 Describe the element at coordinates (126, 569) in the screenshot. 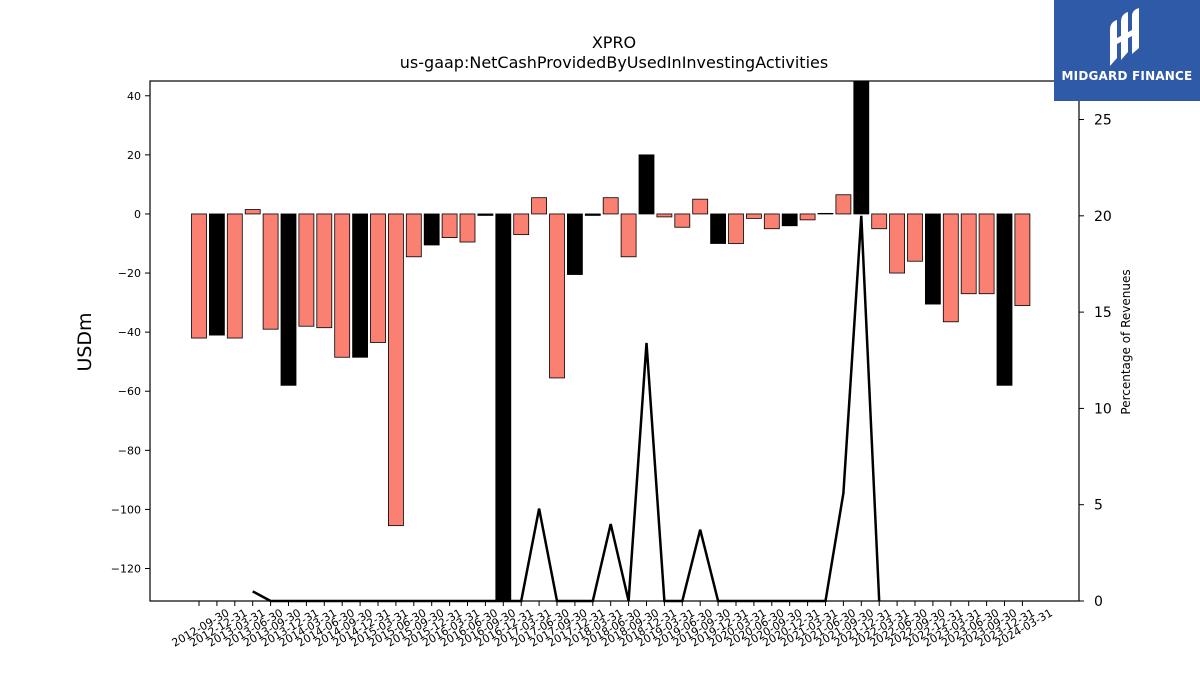

I see `y-tick-label: −120` at that location.